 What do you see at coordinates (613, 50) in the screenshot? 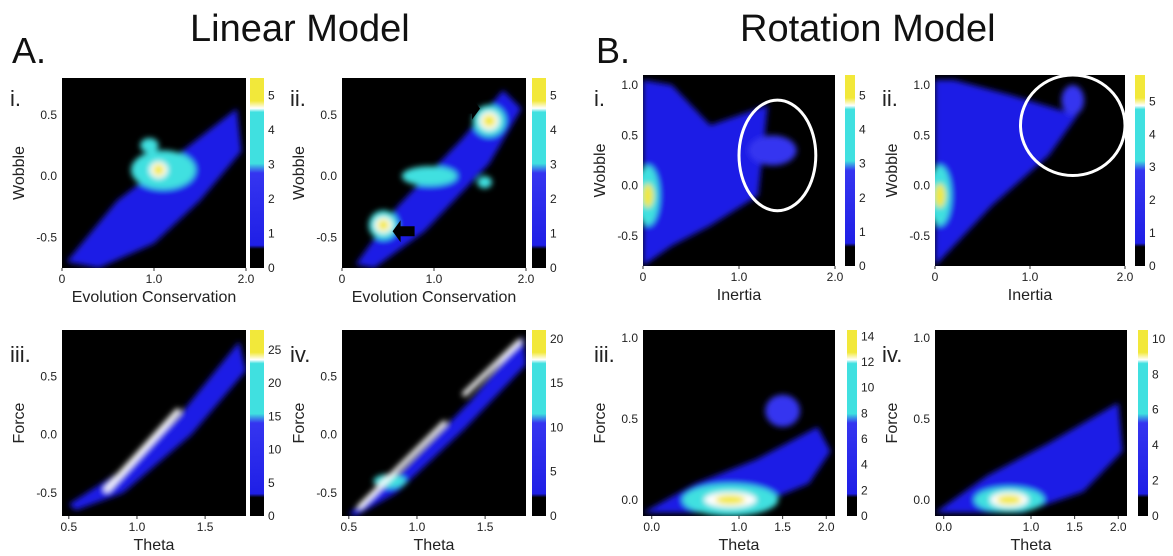
I see `section-b-letter: B.` at bounding box center [613, 50].